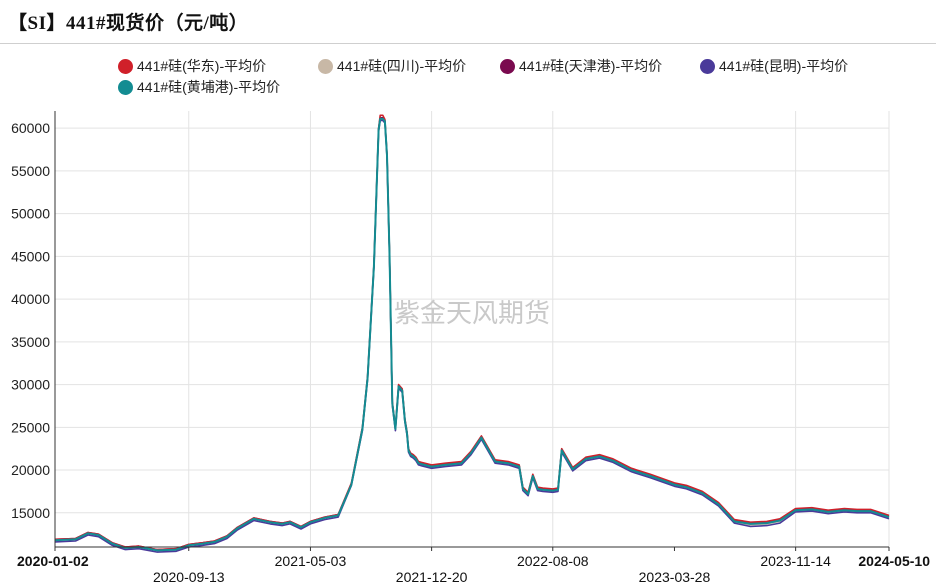 This screenshot has width=936, height=584. What do you see at coordinates (202, 66) in the screenshot?
I see `legend-label-huadong: 441#硅(华东)-平均价` at bounding box center [202, 66].